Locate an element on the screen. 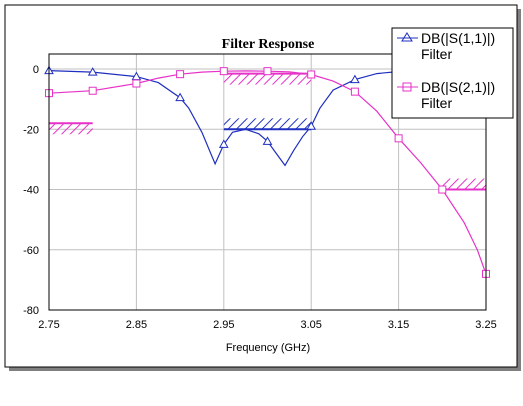  legend-entry-s11: DB(|S(1,1)|) Filter is located at coordinates (446, 46).